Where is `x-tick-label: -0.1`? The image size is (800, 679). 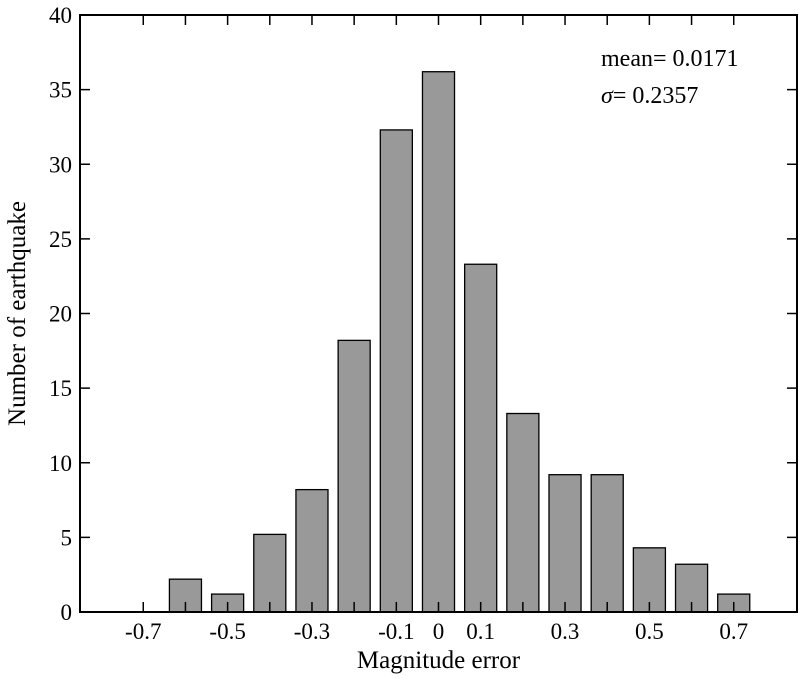
x-tick-label: -0.1 is located at coordinates (396, 631).